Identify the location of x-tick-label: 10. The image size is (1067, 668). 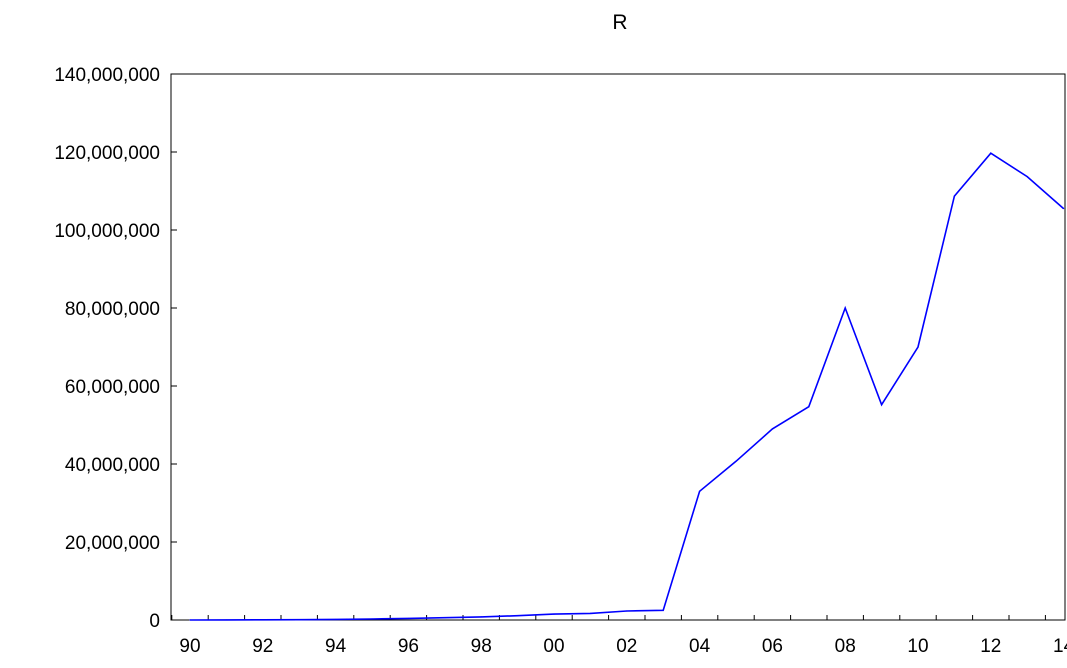
(917, 646).